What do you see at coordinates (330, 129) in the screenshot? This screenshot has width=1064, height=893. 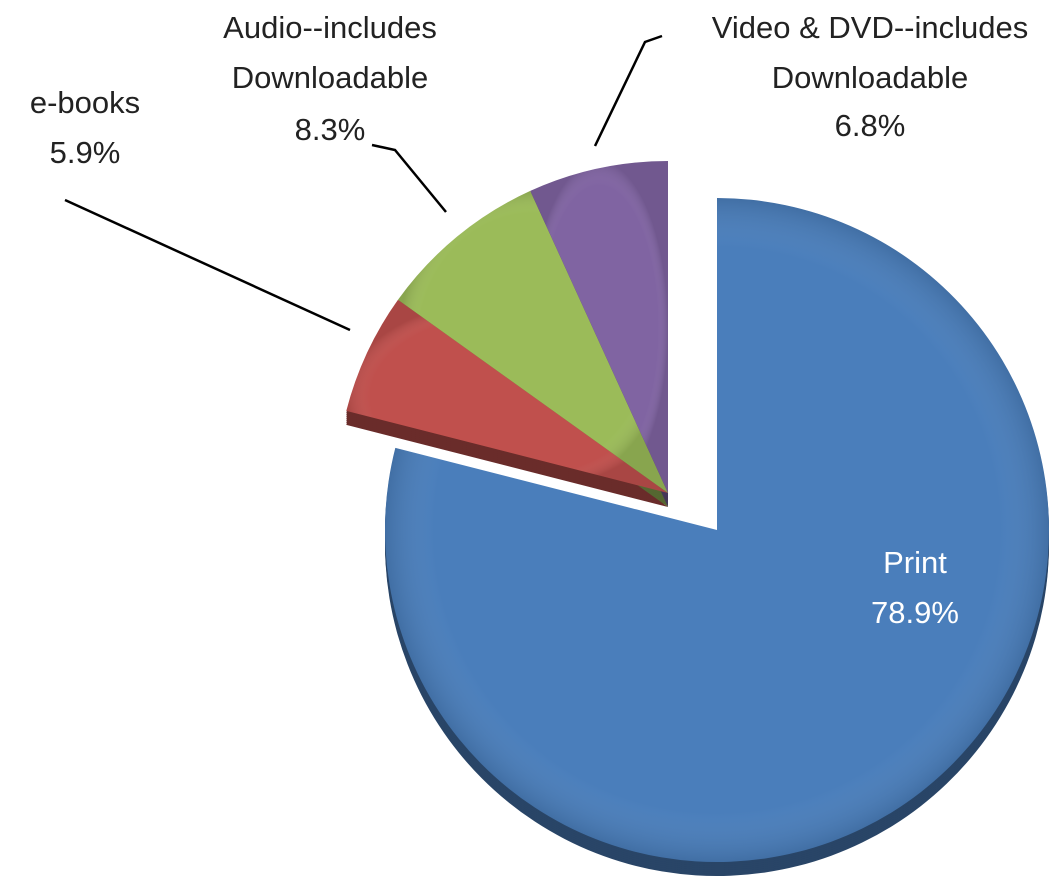 I see `value-label: 8.3%` at bounding box center [330, 129].